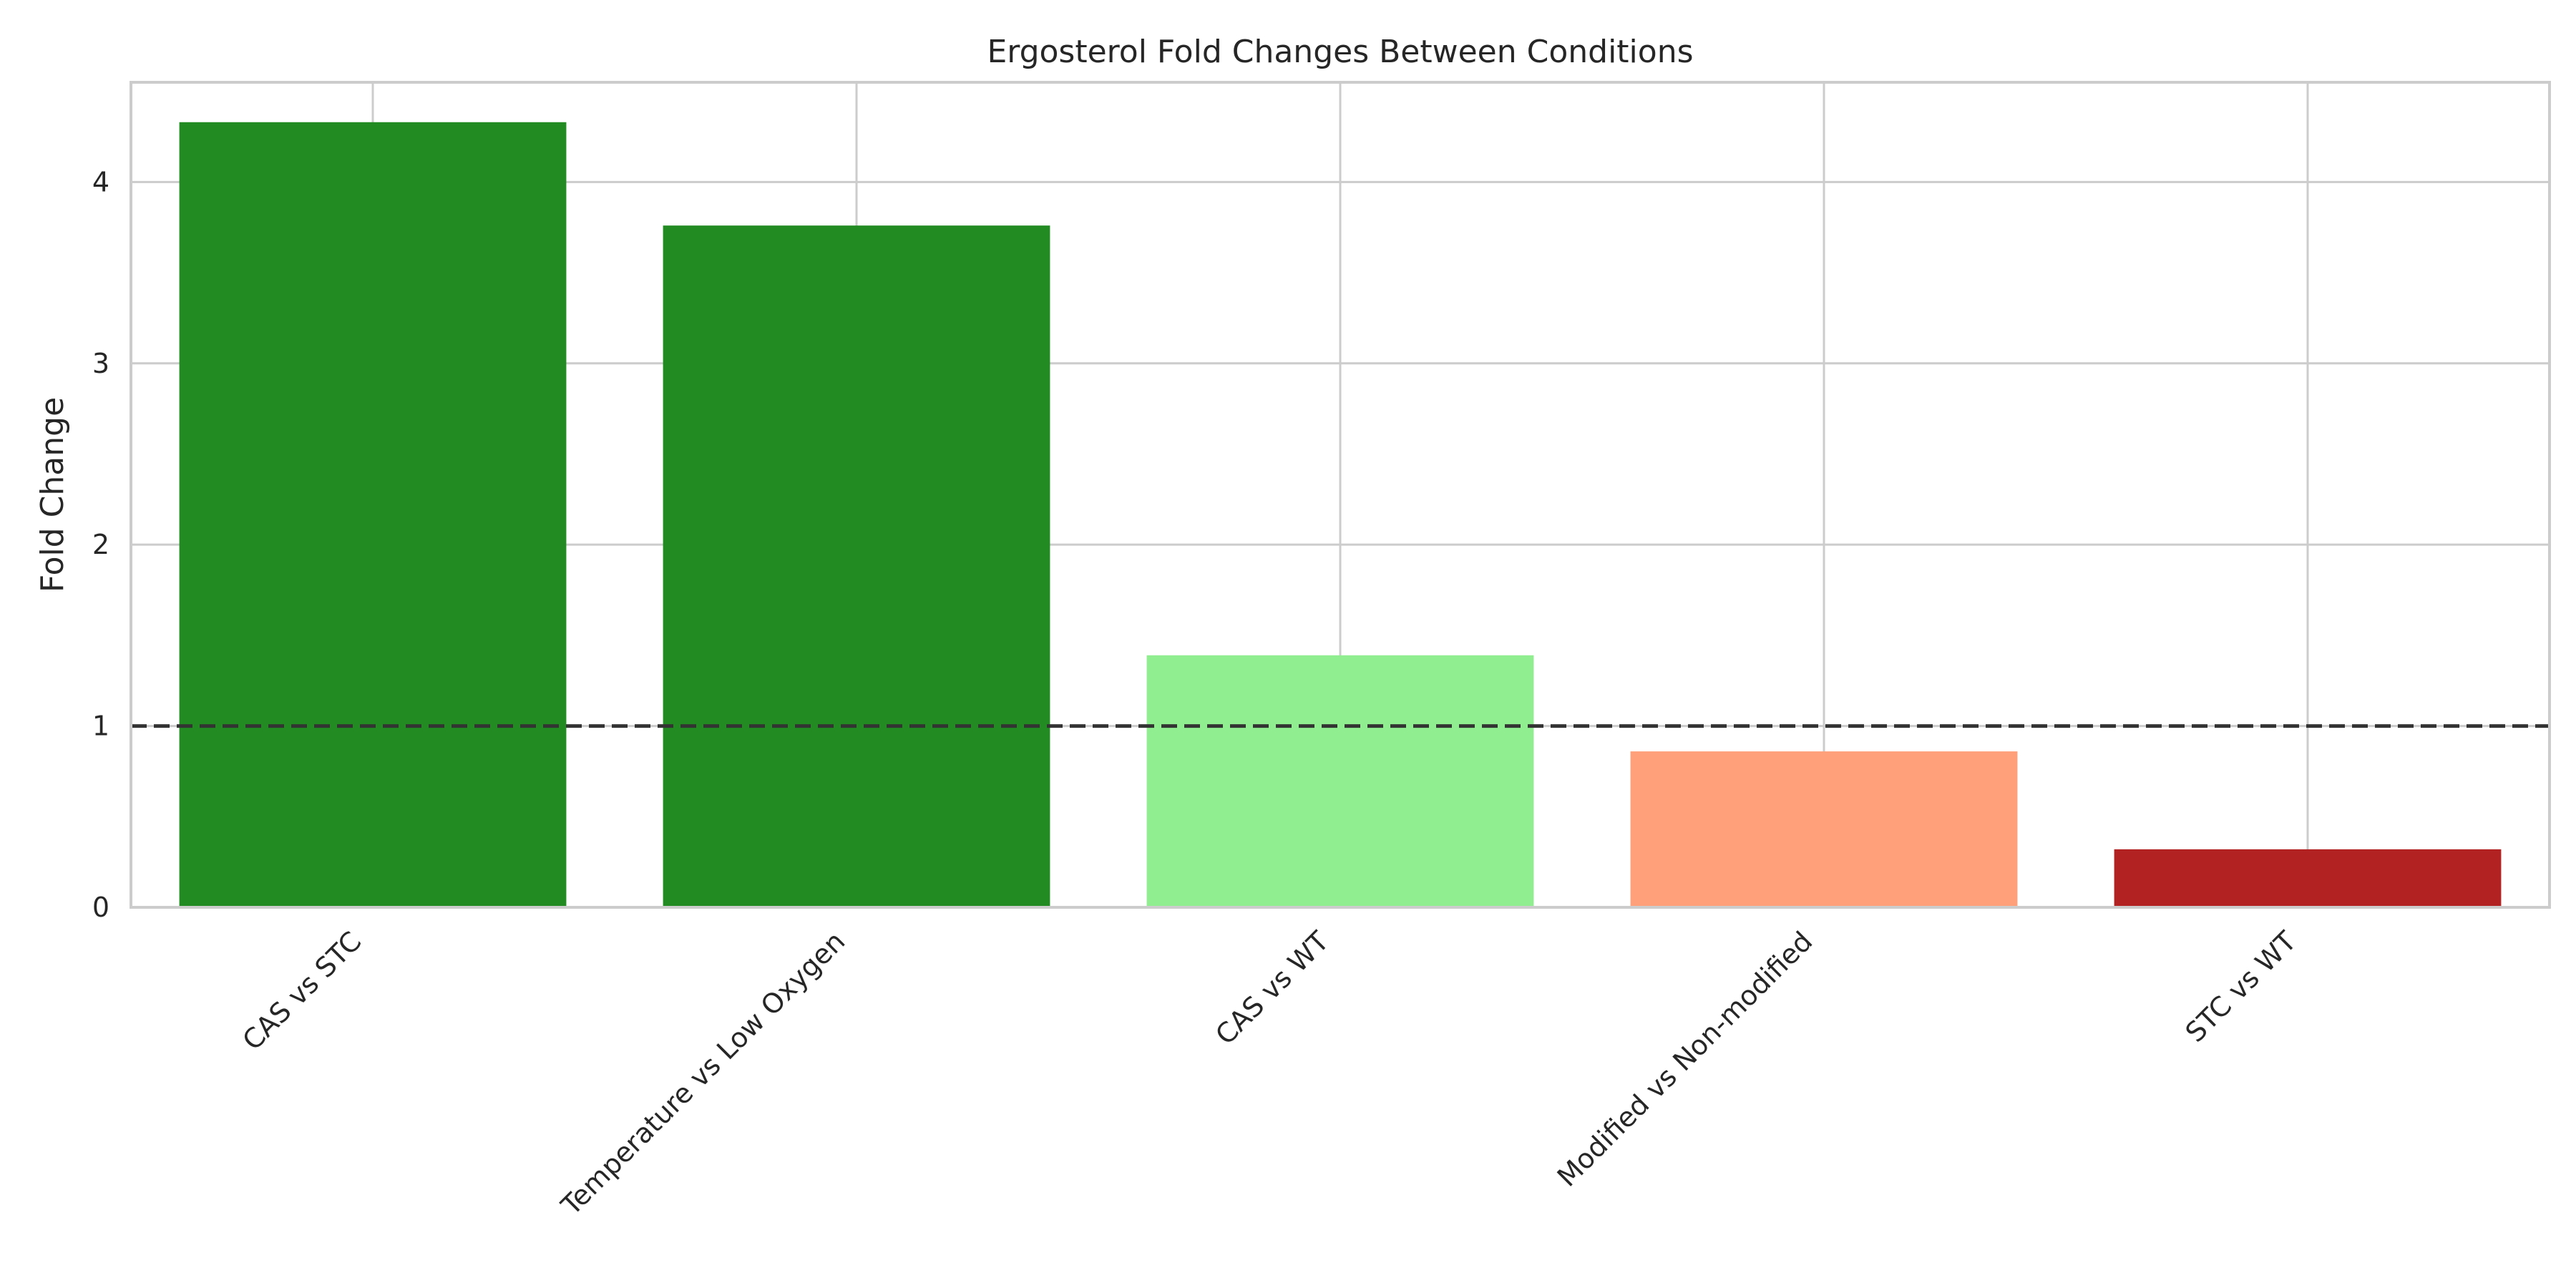 The width and height of the screenshot is (2576, 1288). I want to click on x-tick-label: CAS vs WT, so click(1272, 988).